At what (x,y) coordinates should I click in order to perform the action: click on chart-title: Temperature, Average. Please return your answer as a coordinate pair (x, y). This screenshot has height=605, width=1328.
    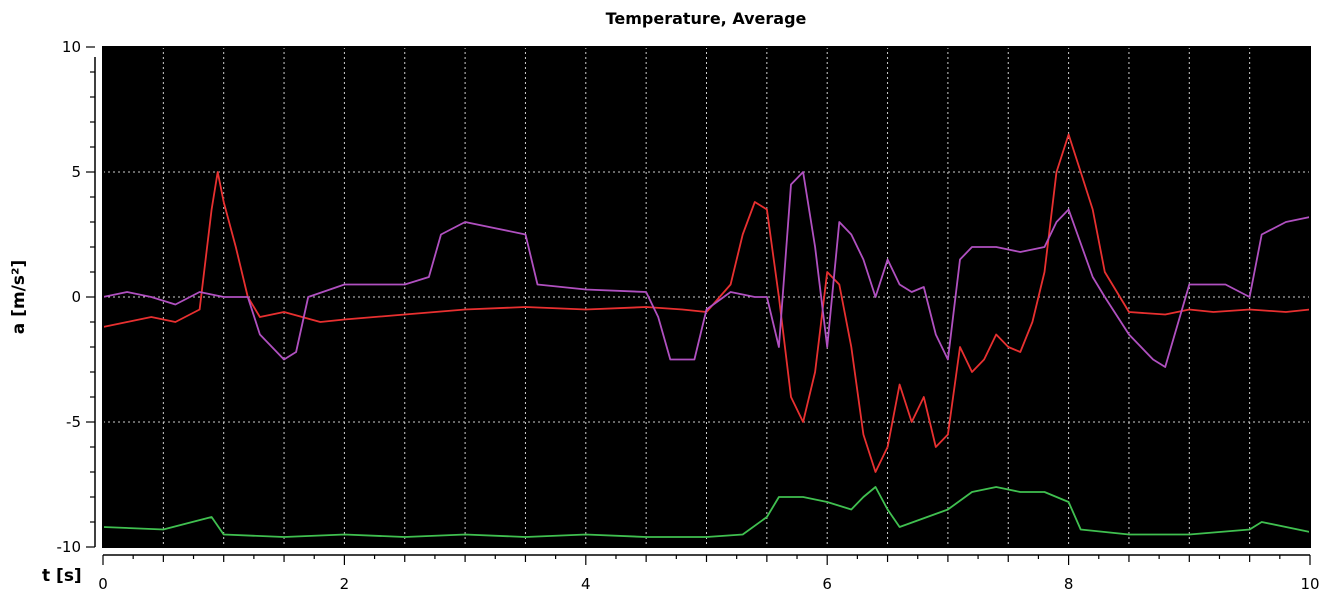
    Looking at the image, I should click on (706, 18).